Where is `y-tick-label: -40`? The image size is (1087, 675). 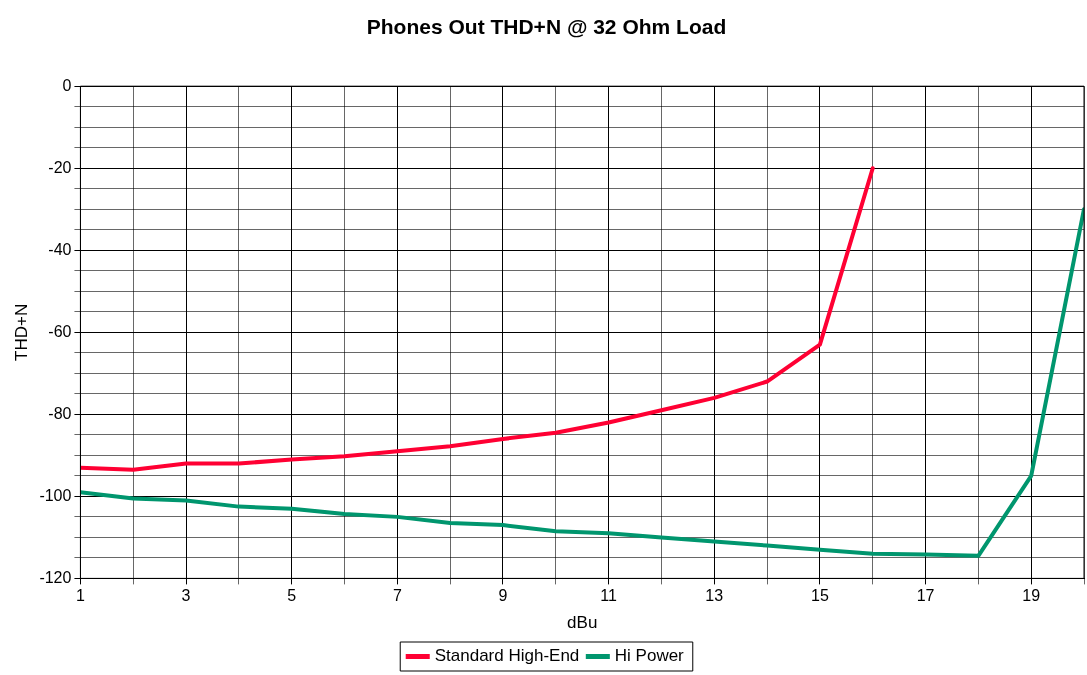
y-tick-label: -40 is located at coordinates (60, 249).